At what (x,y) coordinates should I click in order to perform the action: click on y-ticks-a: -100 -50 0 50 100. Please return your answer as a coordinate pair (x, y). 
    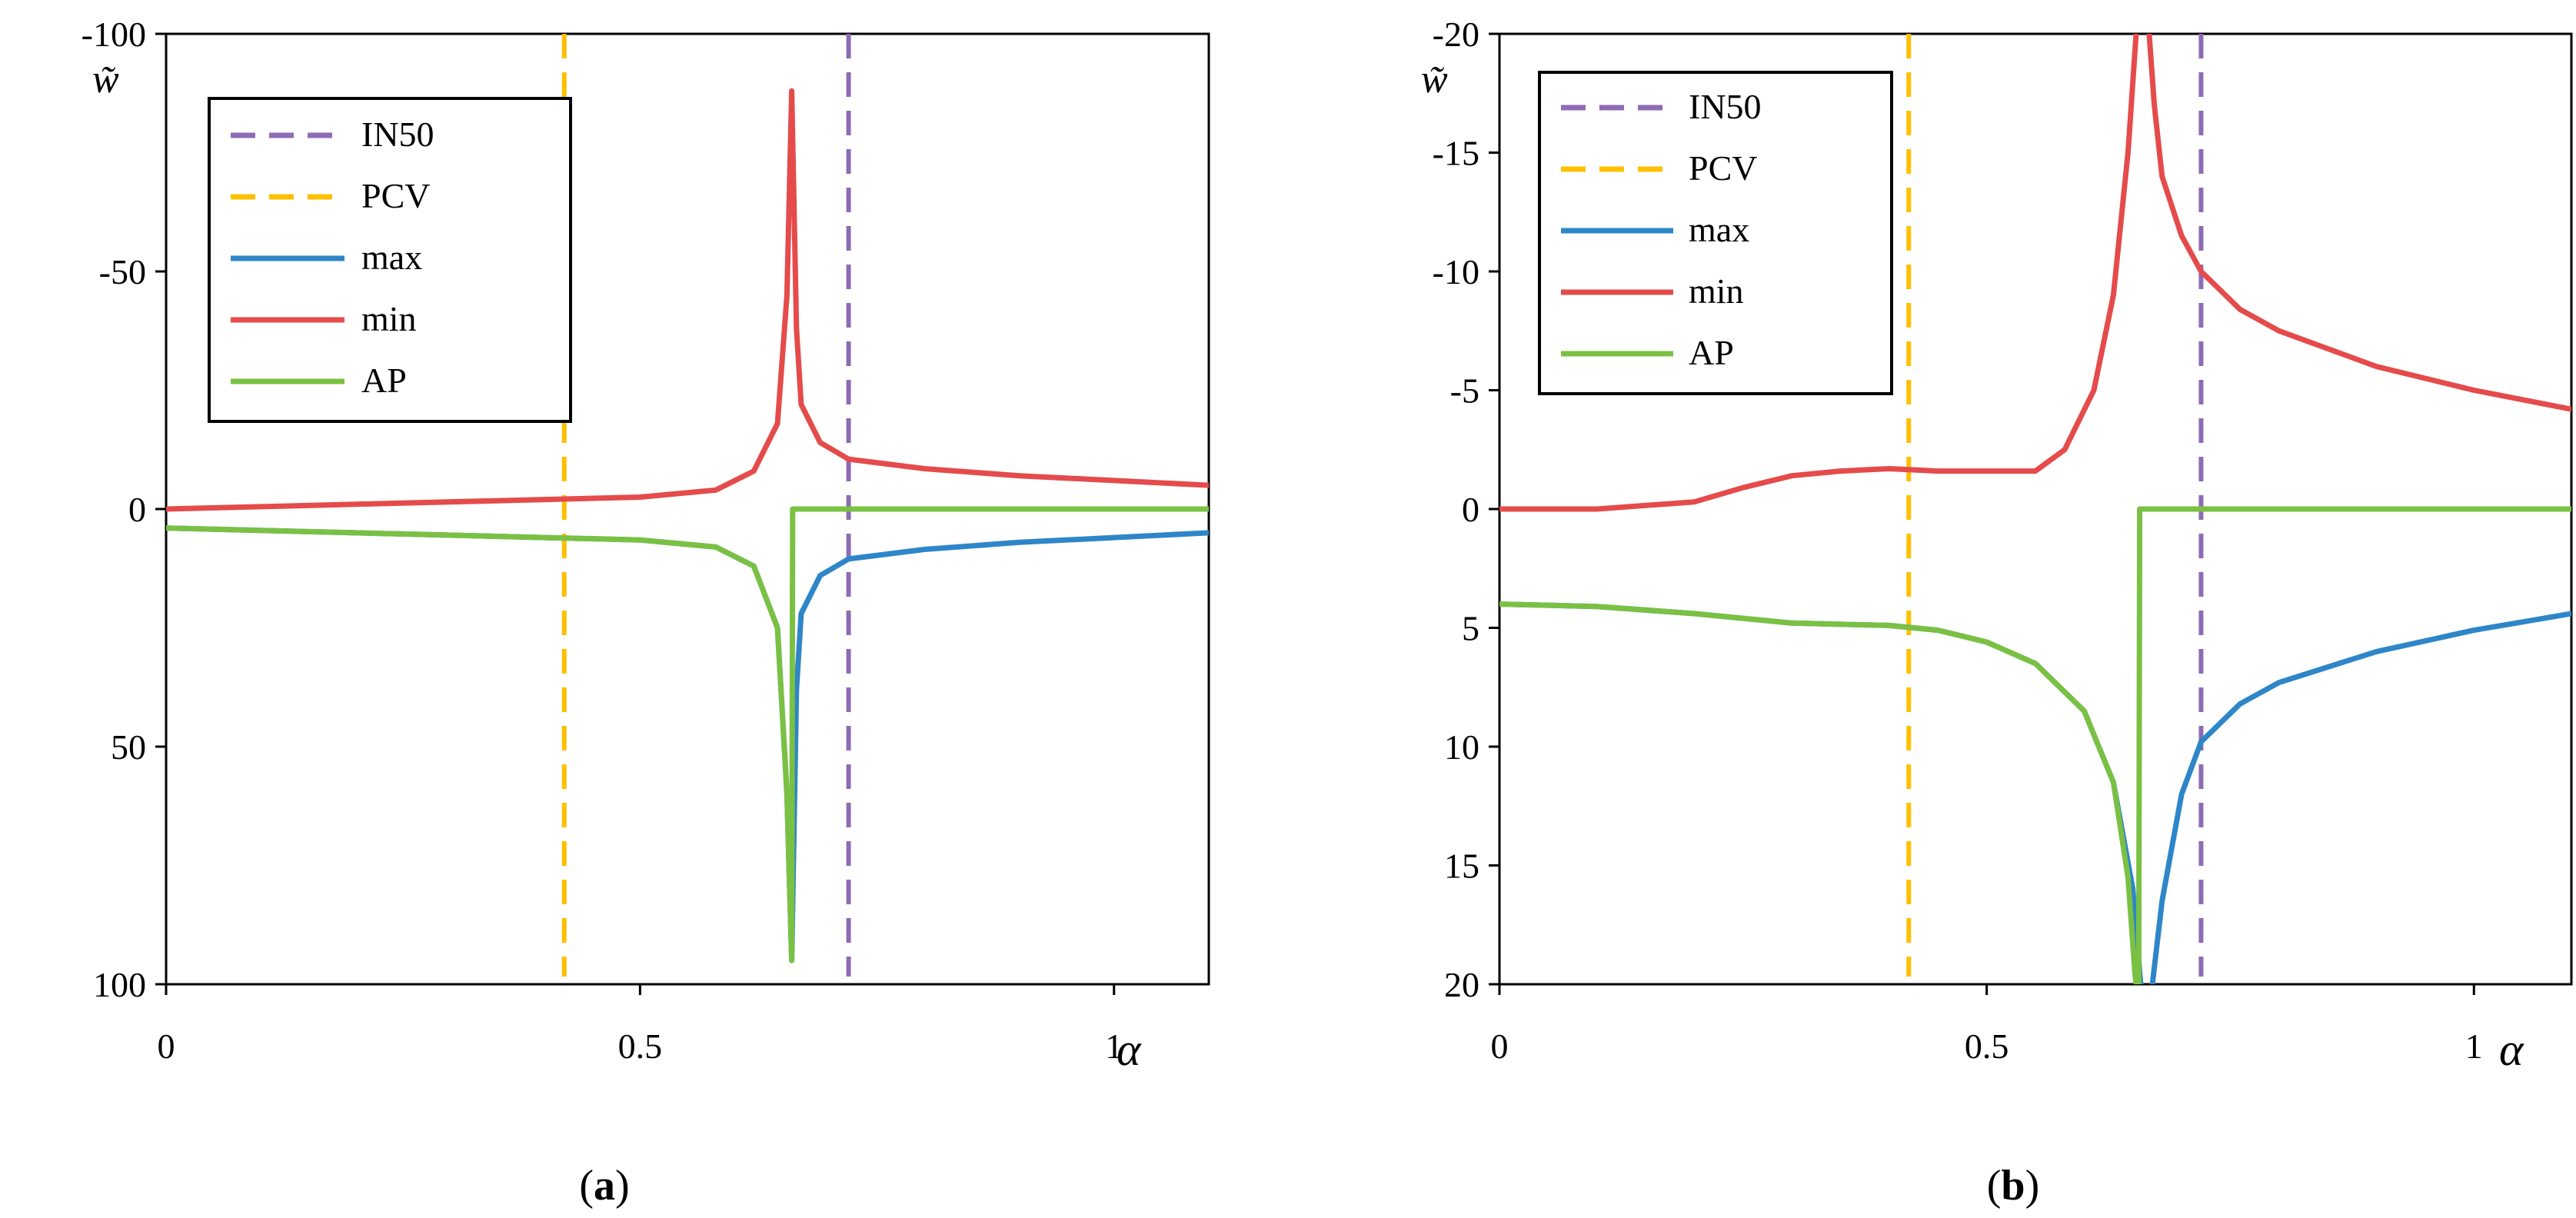
    Looking at the image, I should click on (124, 509).